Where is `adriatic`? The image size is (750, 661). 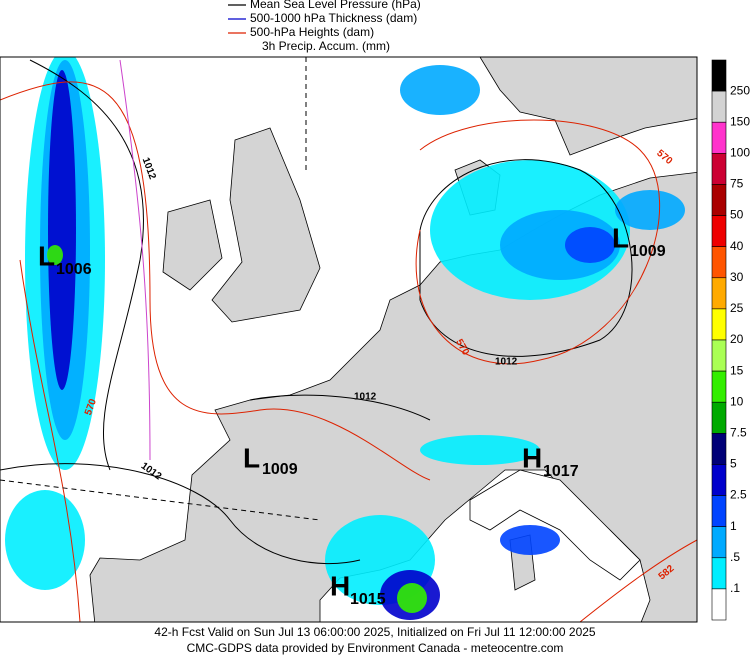 adriatic is located at coordinates (555, 525).